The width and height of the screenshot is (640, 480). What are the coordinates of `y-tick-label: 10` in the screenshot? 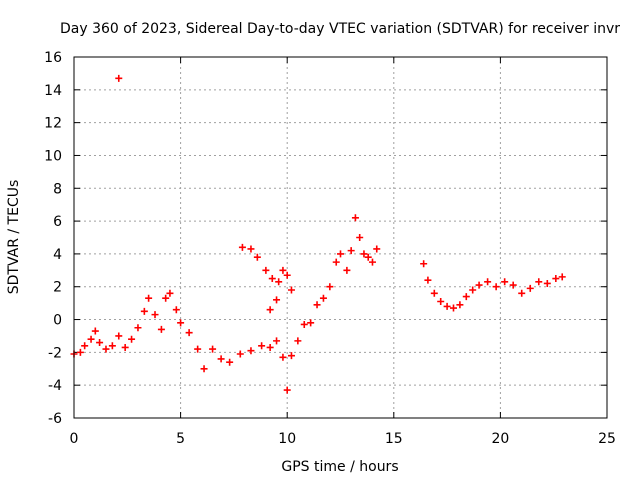 It's located at (53, 156).